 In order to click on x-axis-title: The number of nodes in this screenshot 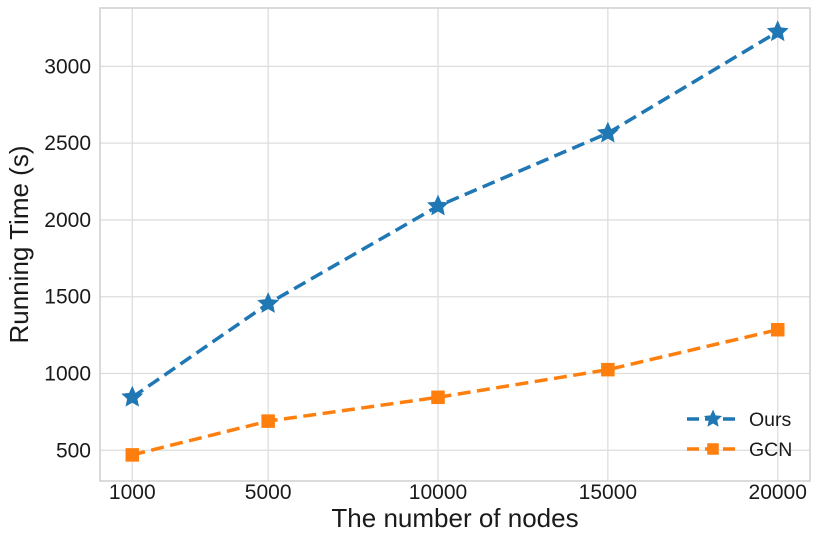, I will do `click(454, 518)`.